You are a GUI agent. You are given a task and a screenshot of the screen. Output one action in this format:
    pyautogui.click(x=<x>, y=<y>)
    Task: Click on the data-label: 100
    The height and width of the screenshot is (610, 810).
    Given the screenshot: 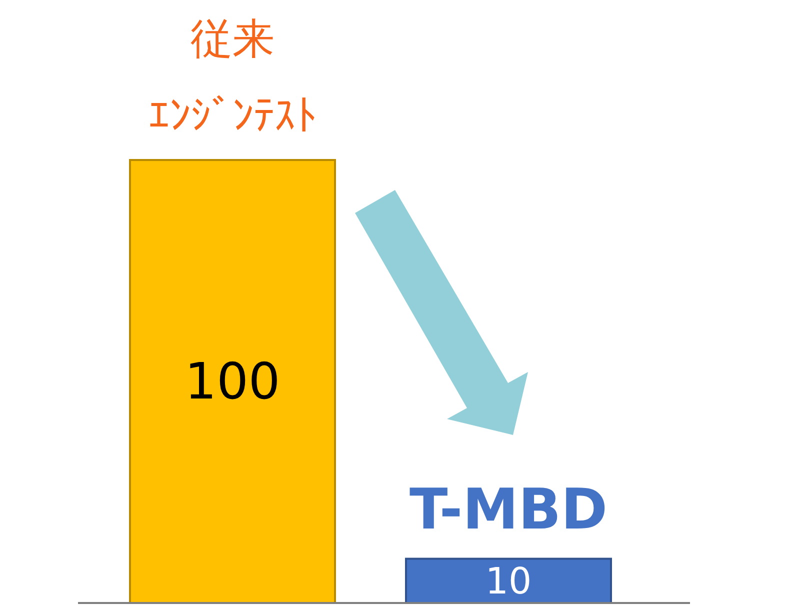 What is the action you would take?
    pyautogui.click(x=232, y=381)
    